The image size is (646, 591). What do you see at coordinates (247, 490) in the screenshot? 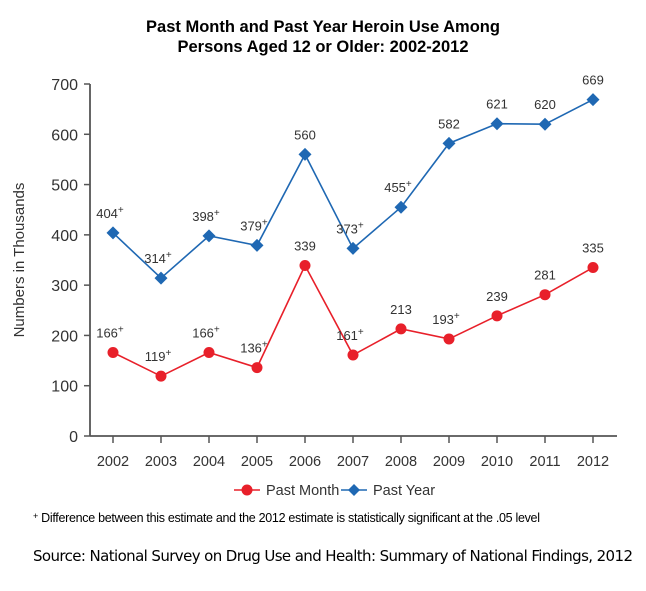
I see `legend-marker-circle` at bounding box center [247, 490].